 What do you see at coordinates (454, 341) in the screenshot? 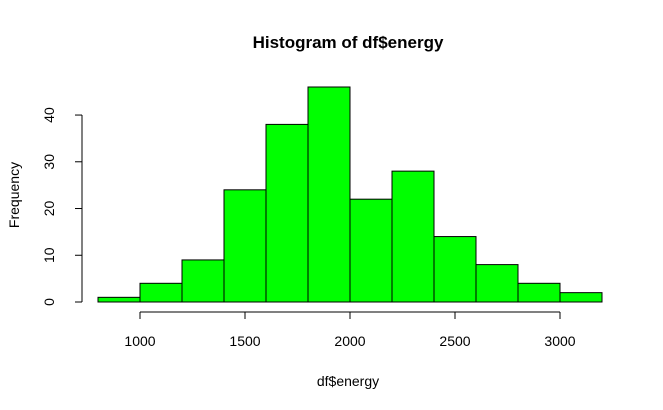
I see `x-tick-label: 2500` at bounding box center [454, 341].